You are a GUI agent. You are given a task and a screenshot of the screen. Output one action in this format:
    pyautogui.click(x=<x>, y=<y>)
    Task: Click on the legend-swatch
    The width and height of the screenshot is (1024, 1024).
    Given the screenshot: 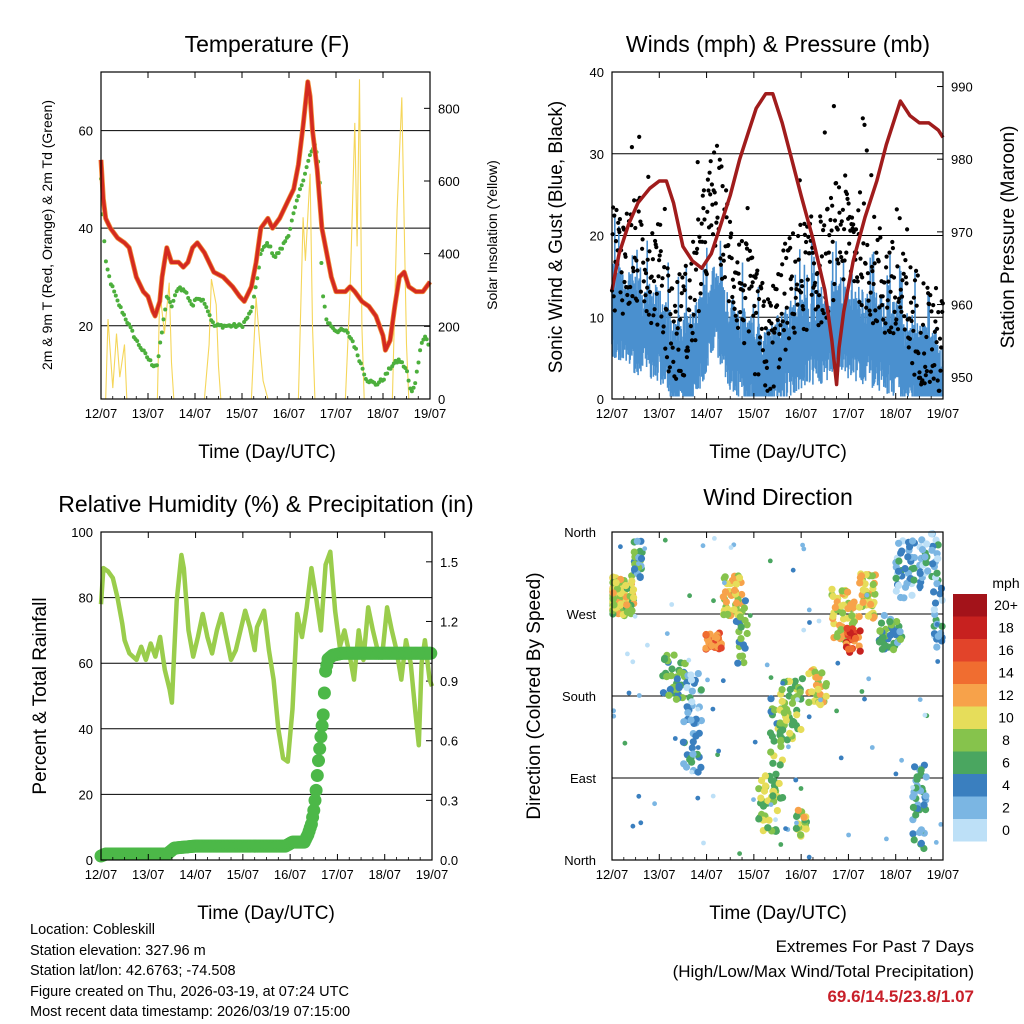 What is the action you would take?
    pyautogui.click(x=970, y=762)
    